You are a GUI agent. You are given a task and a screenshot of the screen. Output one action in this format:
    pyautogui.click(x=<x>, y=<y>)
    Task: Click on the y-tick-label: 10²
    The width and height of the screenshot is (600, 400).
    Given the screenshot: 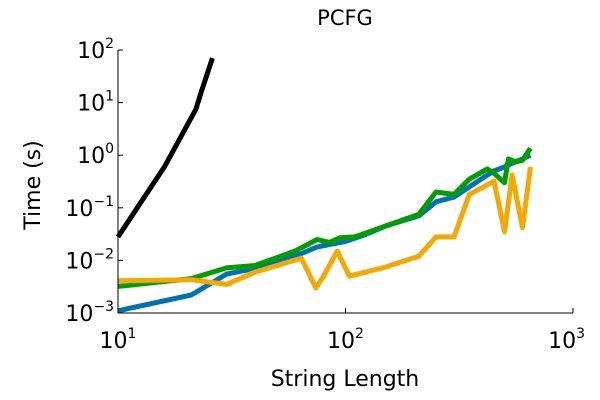 What is the action you would take?
    pyautogui.click(x=95, y=50)
    